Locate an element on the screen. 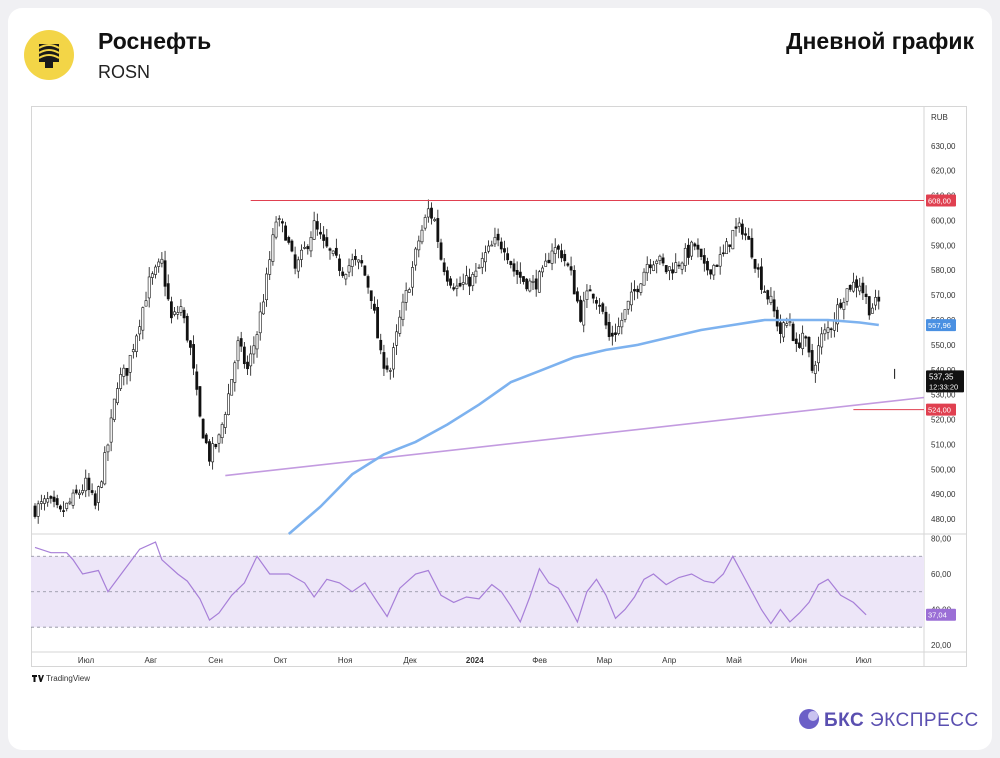 This screenshot has width=1000, height=758. rsi-badge is located at coordinates (941, 614).